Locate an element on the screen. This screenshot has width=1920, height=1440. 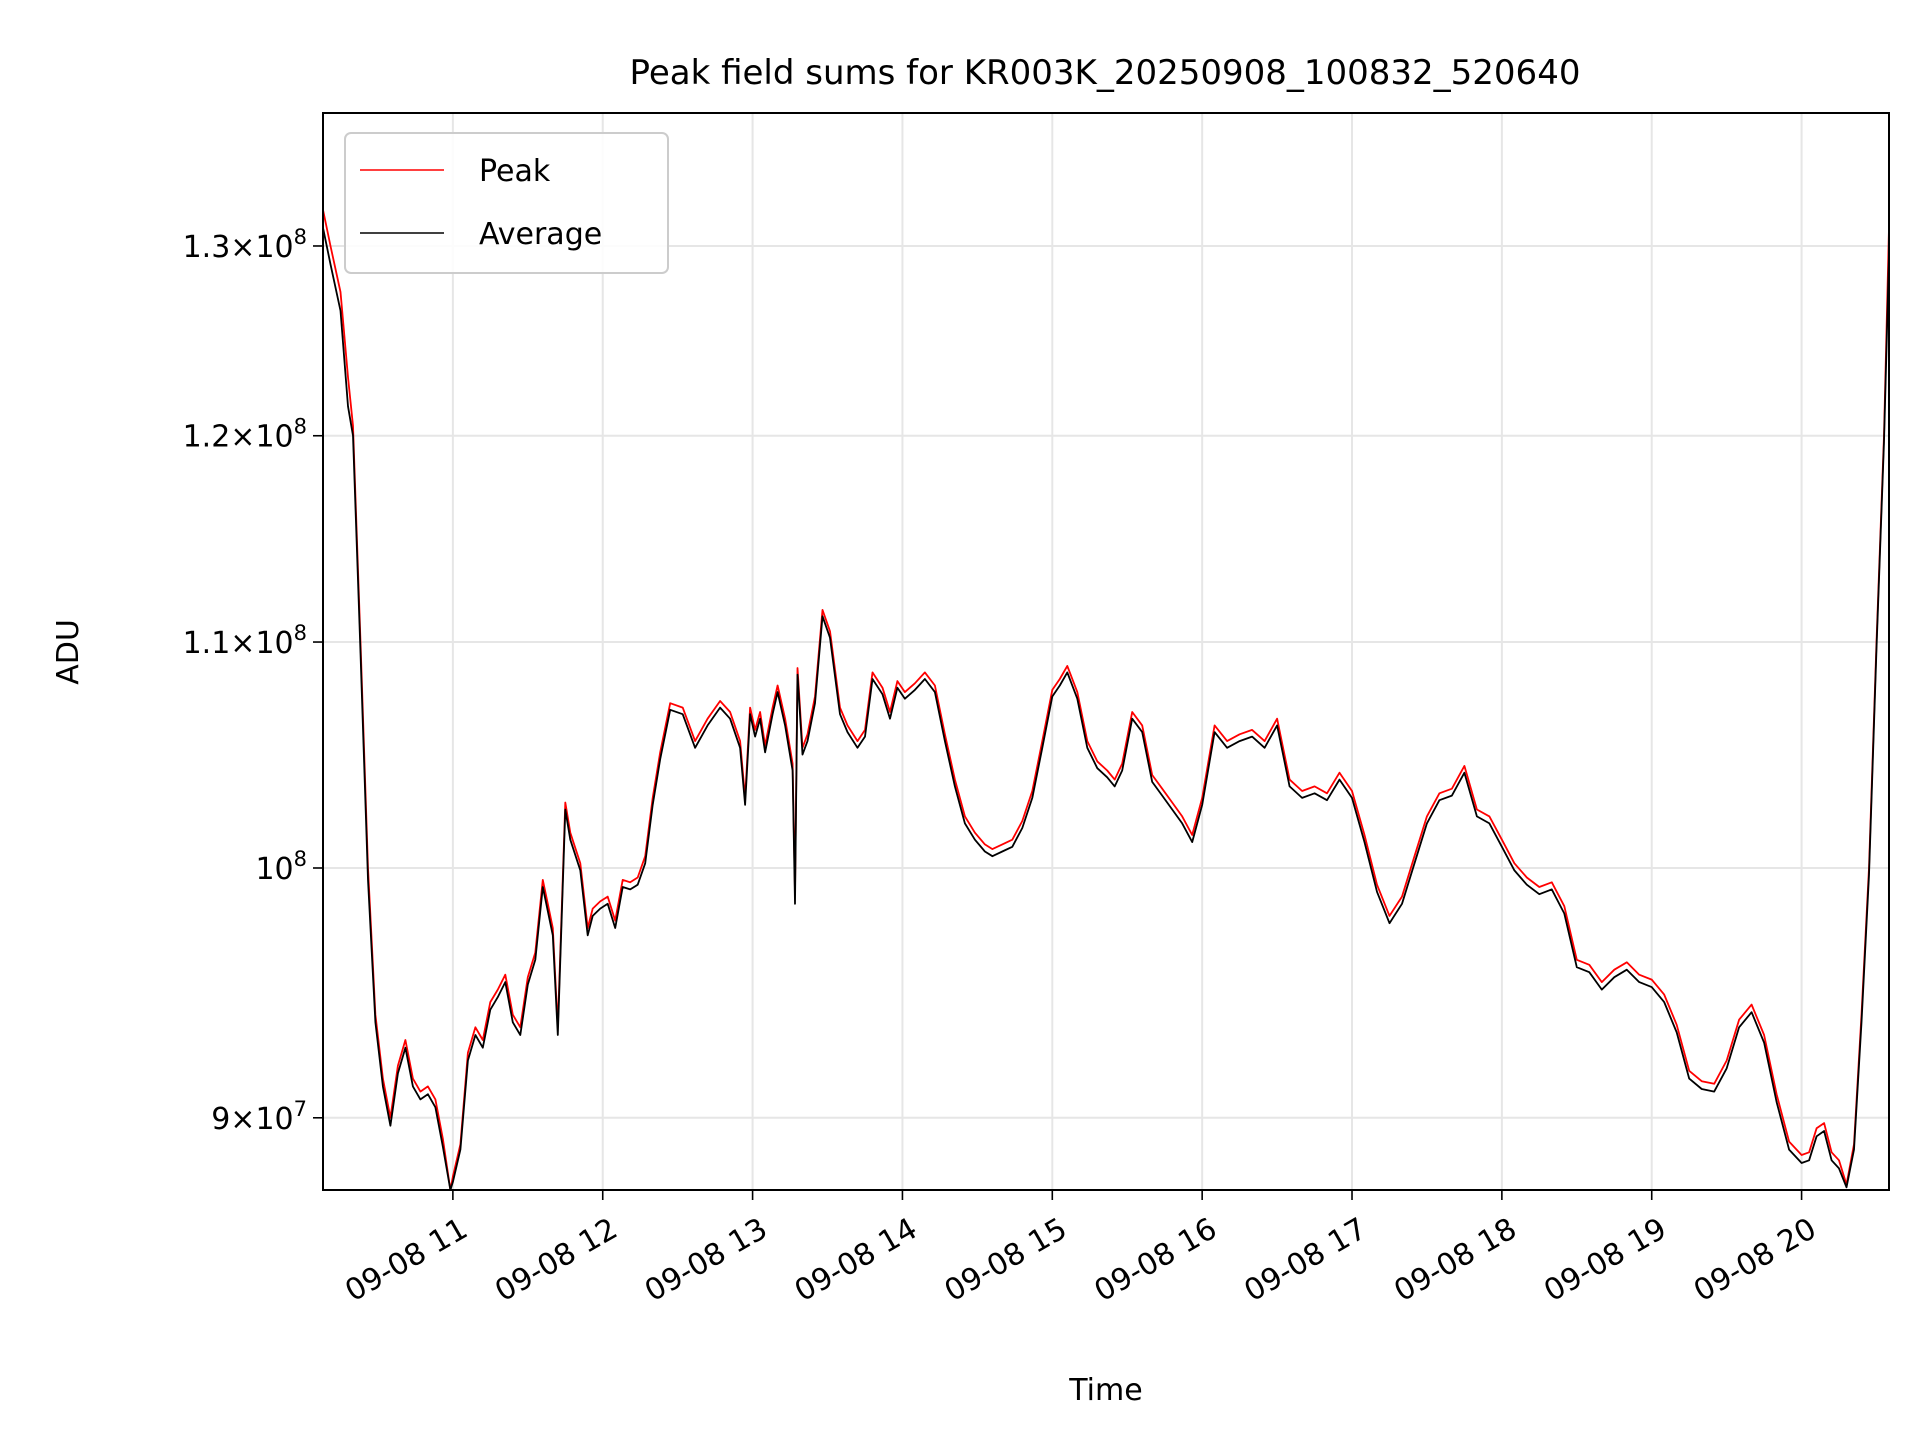
legend-peak-label: Peak is located at coordinates (515, 171).